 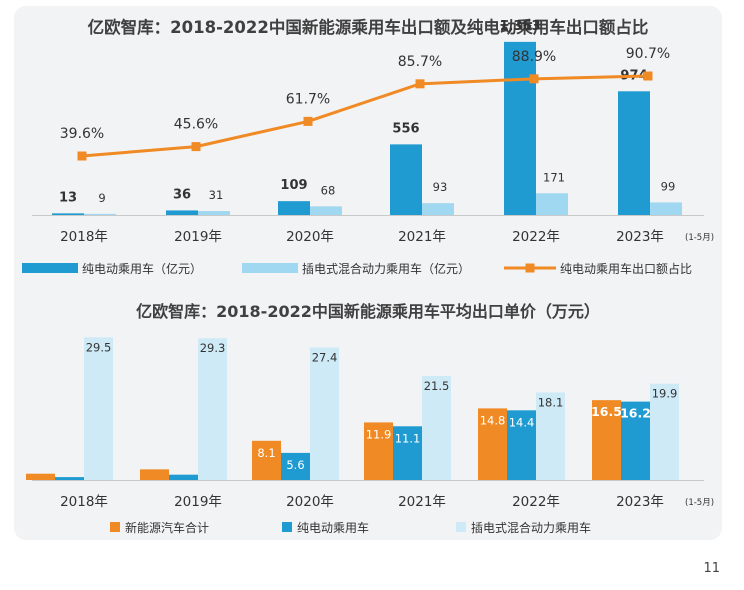 What do you see at coordinates (287, 527) in the screenshot?
I see `chart2-legend-swatch-ev` at bounding box center [287, 527].